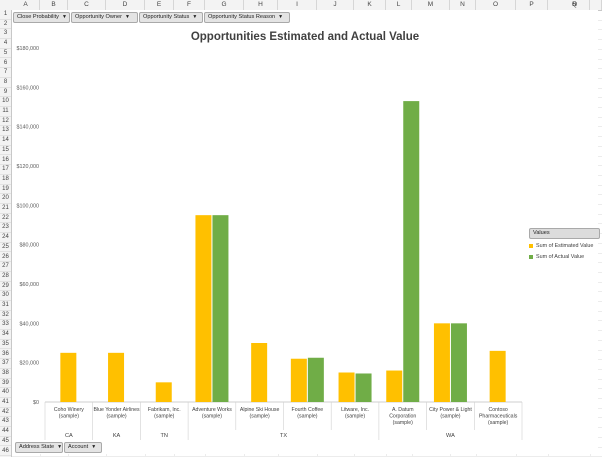  I want to click on column-header-g: G, so click(224, 5).